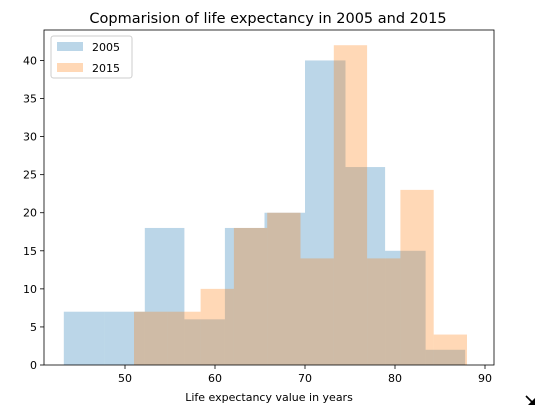  What do you see at coordinates (30, 213) in the screenshot?
I see `y-tick-label: 20` at bounding box center [30, 213].